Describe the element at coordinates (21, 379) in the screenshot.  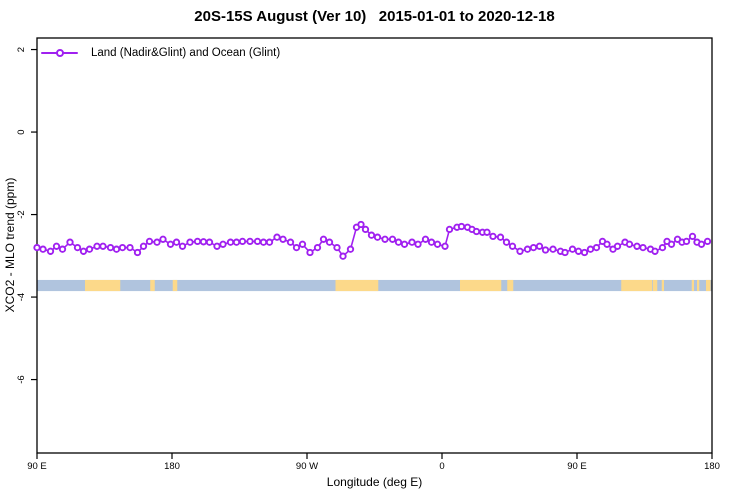
I see `y-tick-label: -6` at that location.